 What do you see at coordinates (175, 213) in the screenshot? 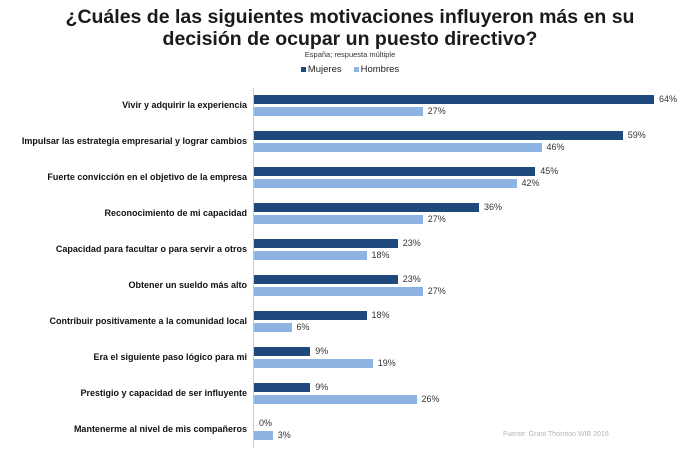
I see `category-label: Reconocimiento de mi capacidad` at bounding box center [175, 213].